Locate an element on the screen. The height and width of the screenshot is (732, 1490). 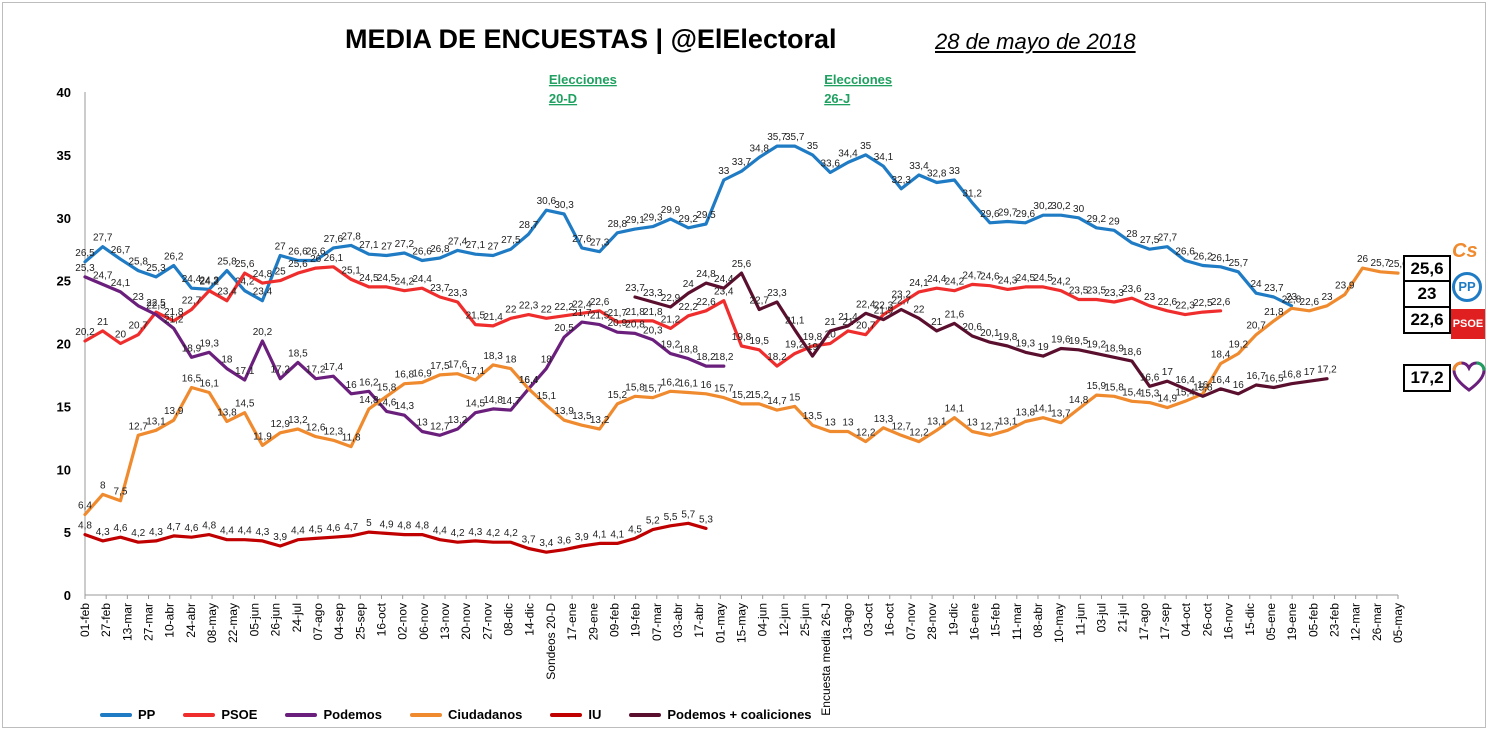
x-tick-label: 03-jul is located at coordinates (1102, 617).